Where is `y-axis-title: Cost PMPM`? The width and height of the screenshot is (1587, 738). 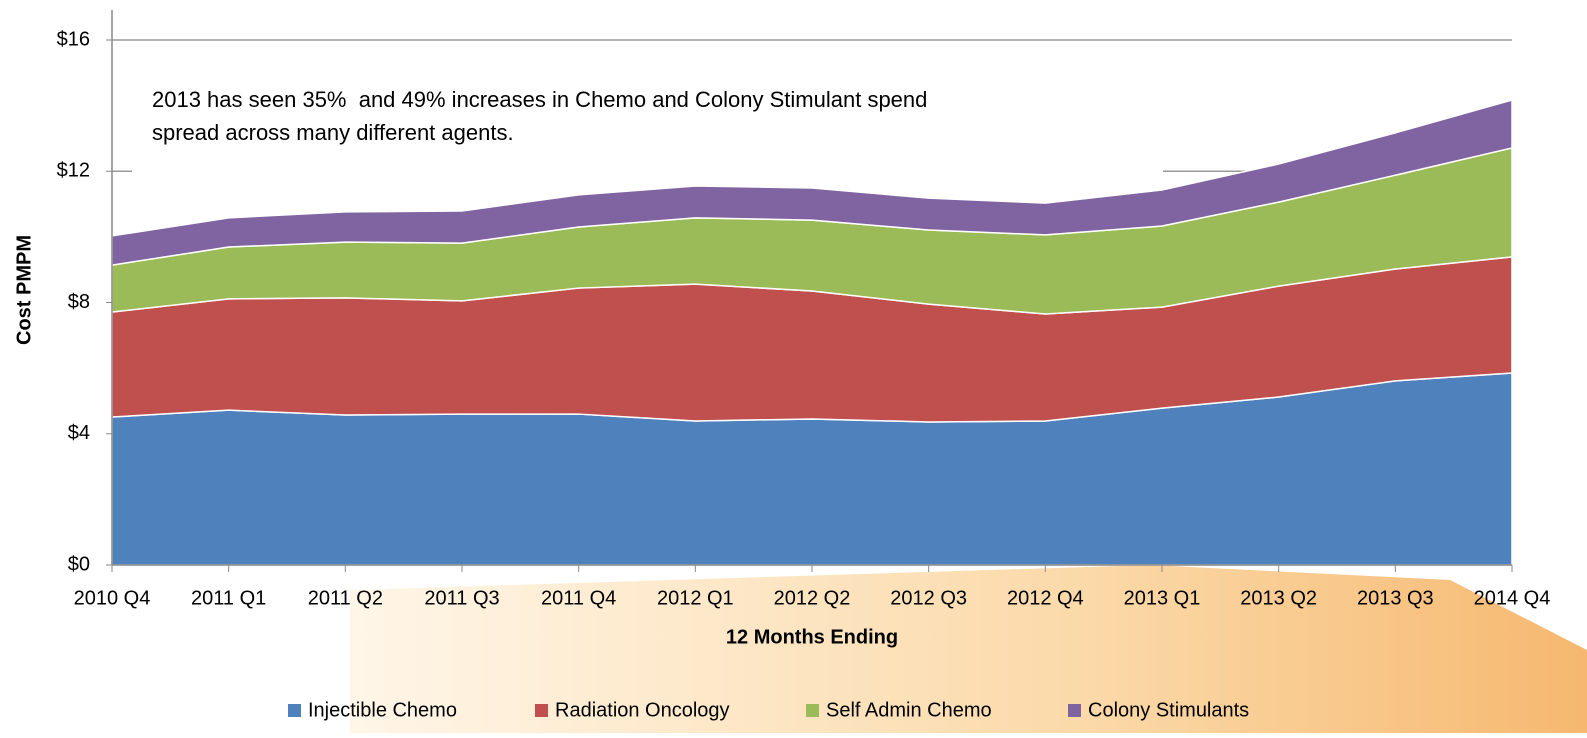
y-axis-title: Cost PMPM is located at coordinates (24, 290).